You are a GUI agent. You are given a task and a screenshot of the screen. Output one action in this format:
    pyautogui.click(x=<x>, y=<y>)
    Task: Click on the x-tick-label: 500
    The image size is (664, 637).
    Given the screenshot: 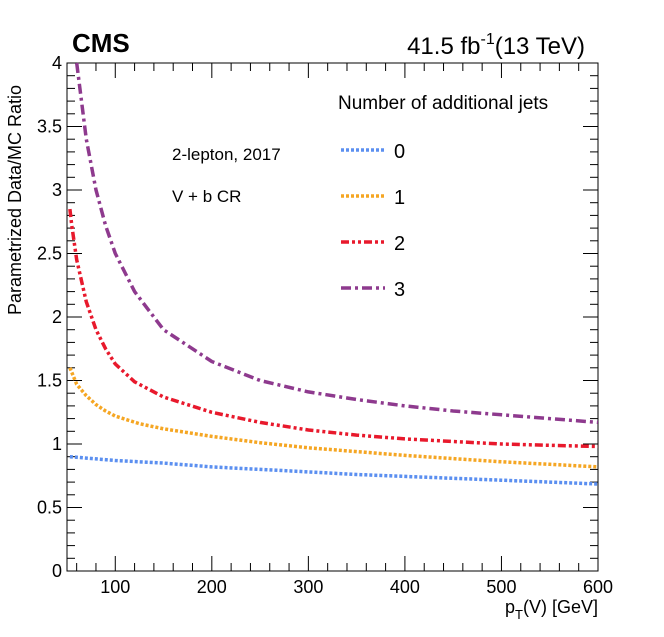 What is the action you would take?
    pyautogui.click(x=501, y=587)
    